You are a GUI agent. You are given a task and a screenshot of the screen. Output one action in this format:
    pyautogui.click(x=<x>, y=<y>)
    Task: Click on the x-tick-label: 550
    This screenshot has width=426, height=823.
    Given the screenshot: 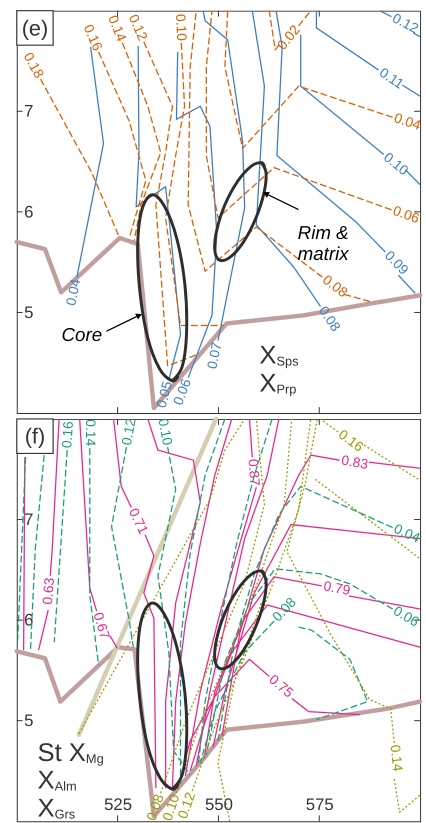 What is the action you would take?
    pyautogui.click(x=218, y=804)
    